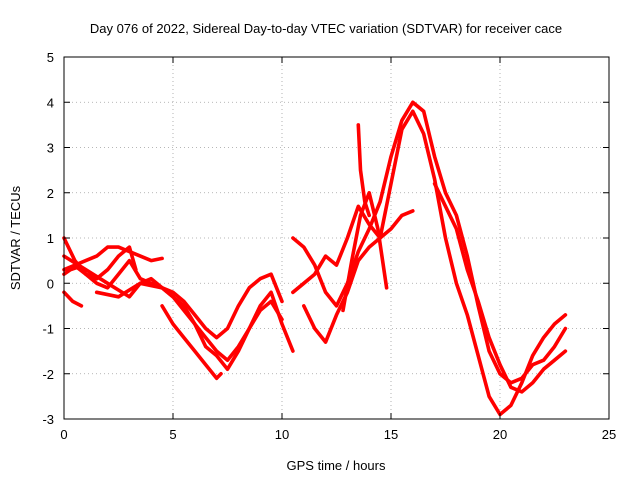 This screenshot has height=480, width=640. Describe the element at coordinates (172, 434) in the screenshot. I see `x-tick-label: 5` at that location.